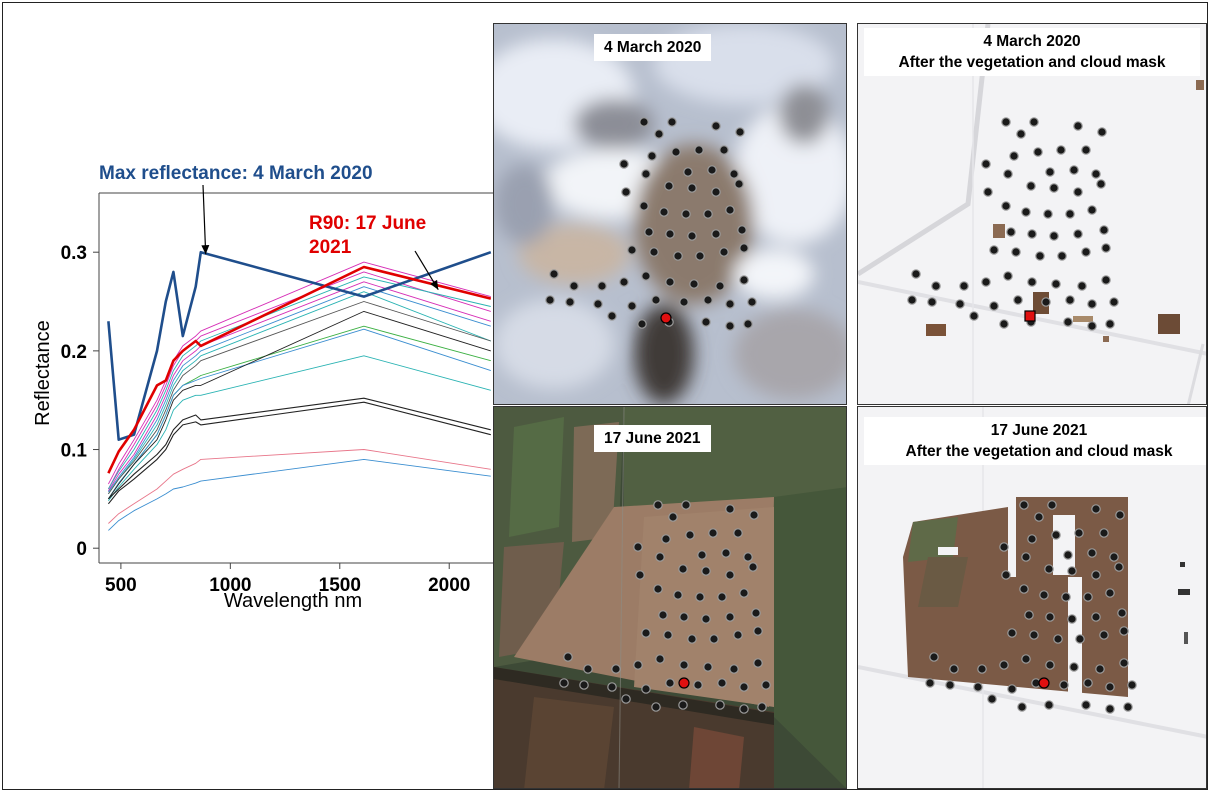 The image size is (1210, 791). I want to click on annotation-r90-line: 2021, so click(330, 247).